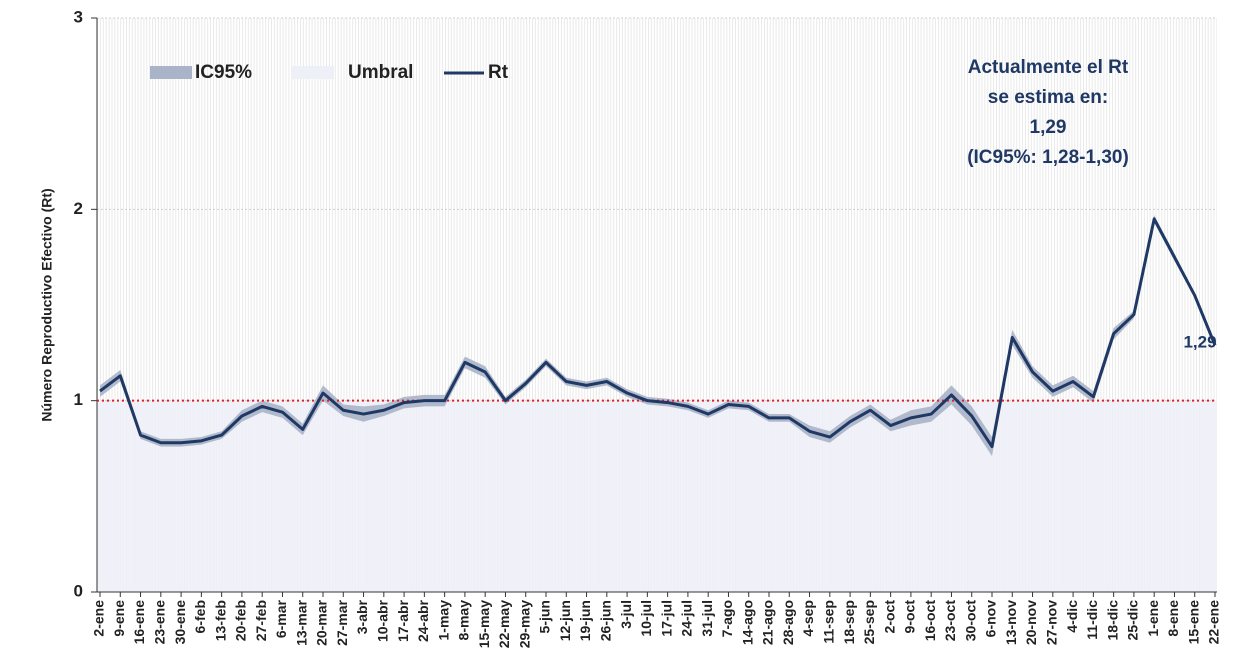  Describe the element at coordinates (1112, 620) in the screenshot. I see `x-tick-label: 18-dic` at that location.